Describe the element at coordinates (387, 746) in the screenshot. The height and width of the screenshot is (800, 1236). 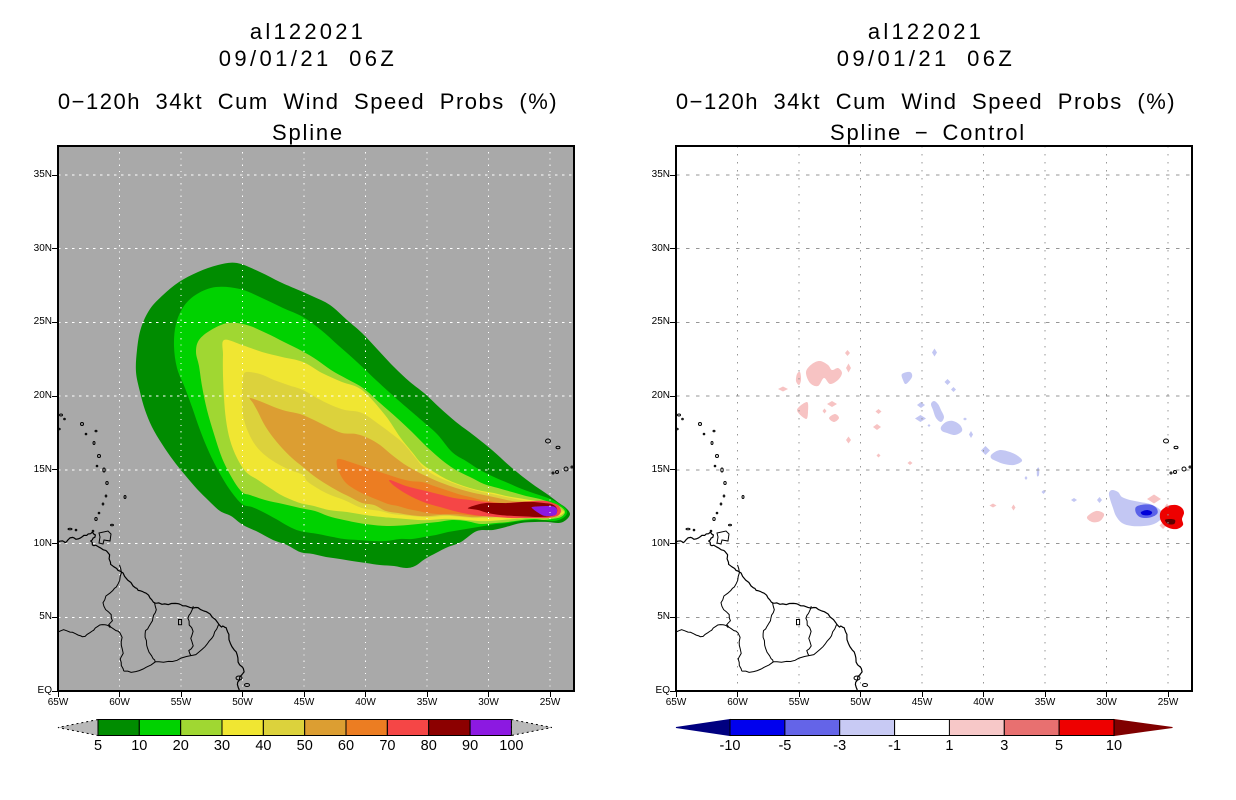
I see `svg-text: 70` at that location.